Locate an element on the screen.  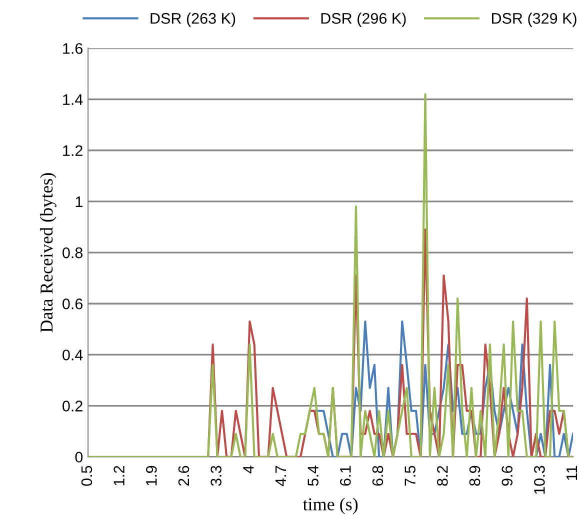
x-tick-label: 6.1 is located at coordinates (345, 476).